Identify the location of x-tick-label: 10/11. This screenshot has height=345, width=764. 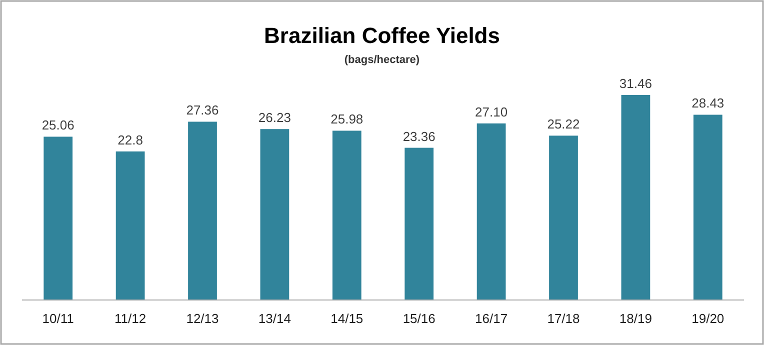
(58, 318).